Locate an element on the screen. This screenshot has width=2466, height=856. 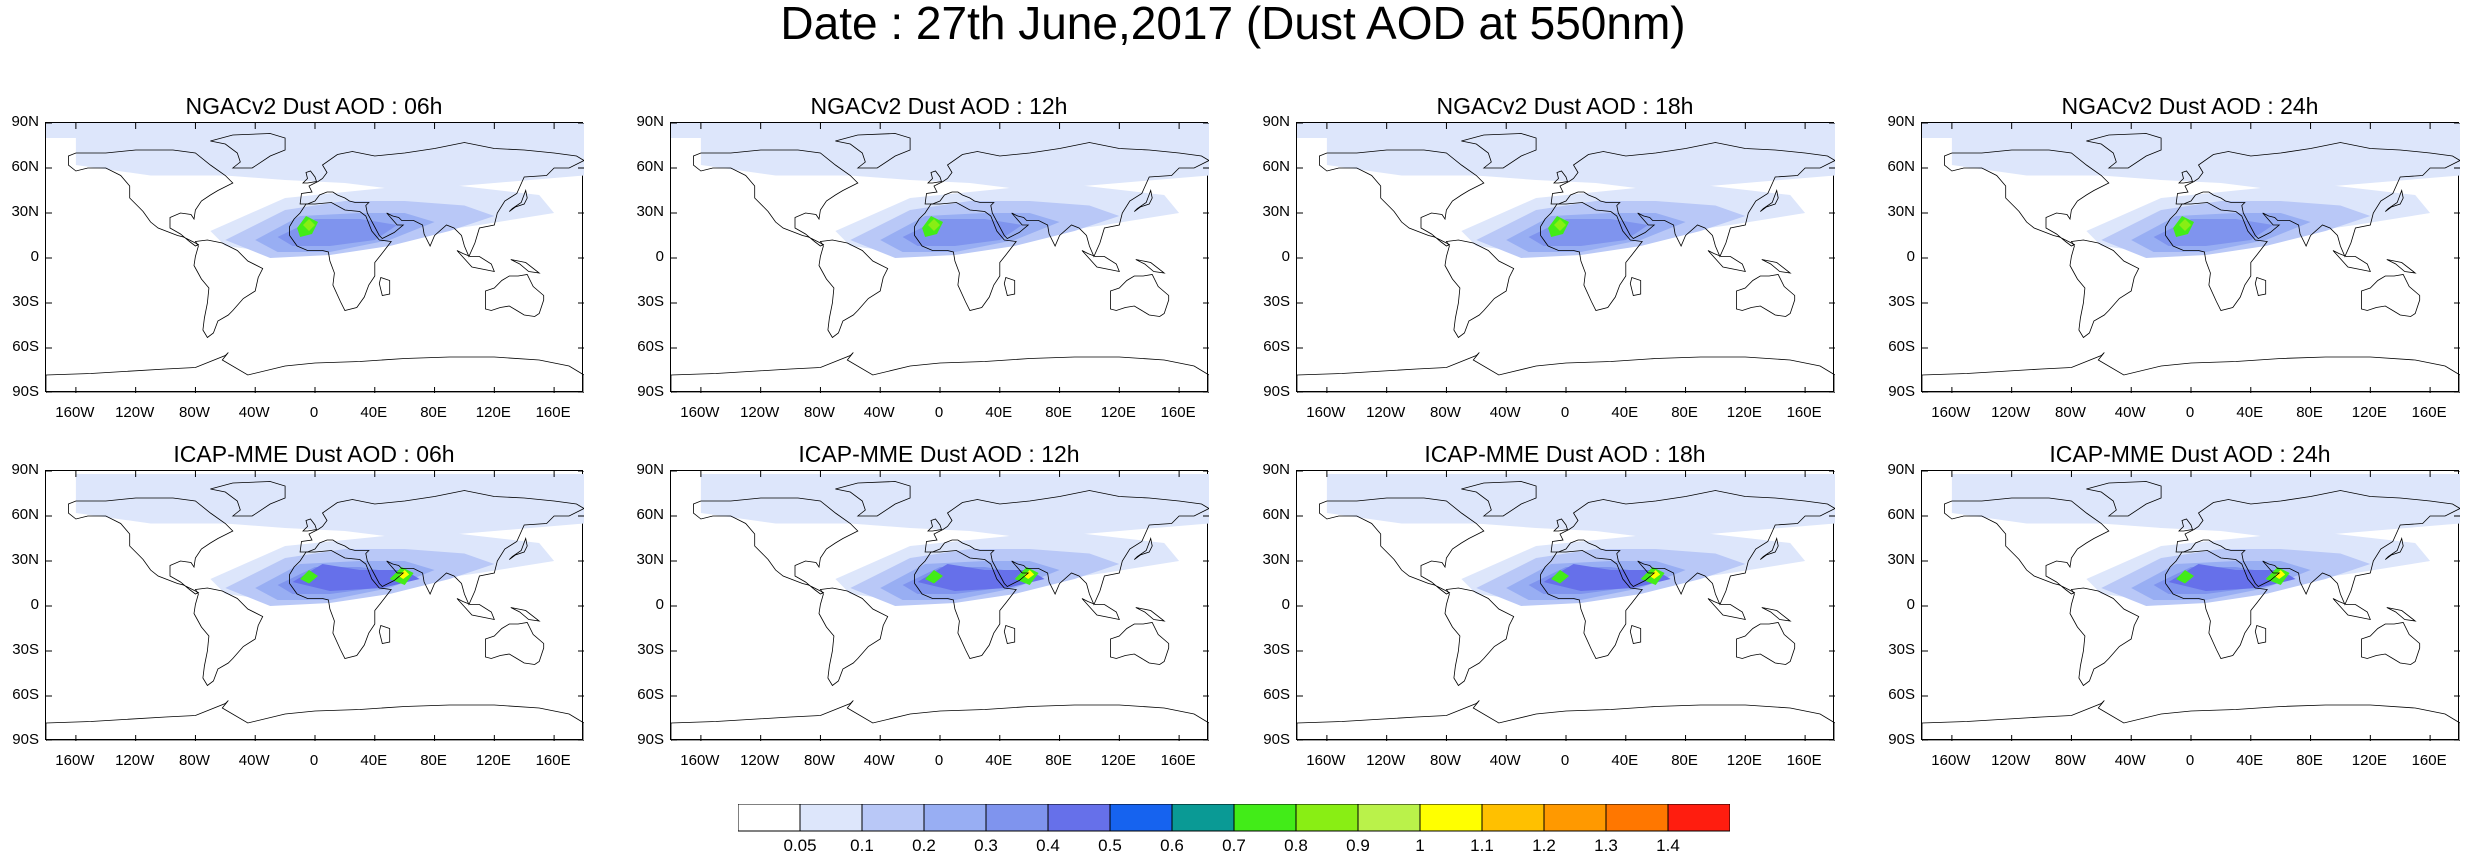
lon-tick-label: 80W is located at coordinates (1445, 760).